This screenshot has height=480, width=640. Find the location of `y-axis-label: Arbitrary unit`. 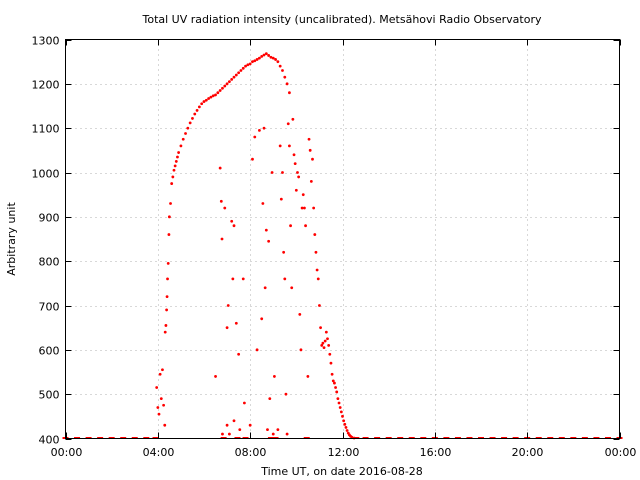

y-axis-label: Arbitrary unit is located at coordinates (11, 239).